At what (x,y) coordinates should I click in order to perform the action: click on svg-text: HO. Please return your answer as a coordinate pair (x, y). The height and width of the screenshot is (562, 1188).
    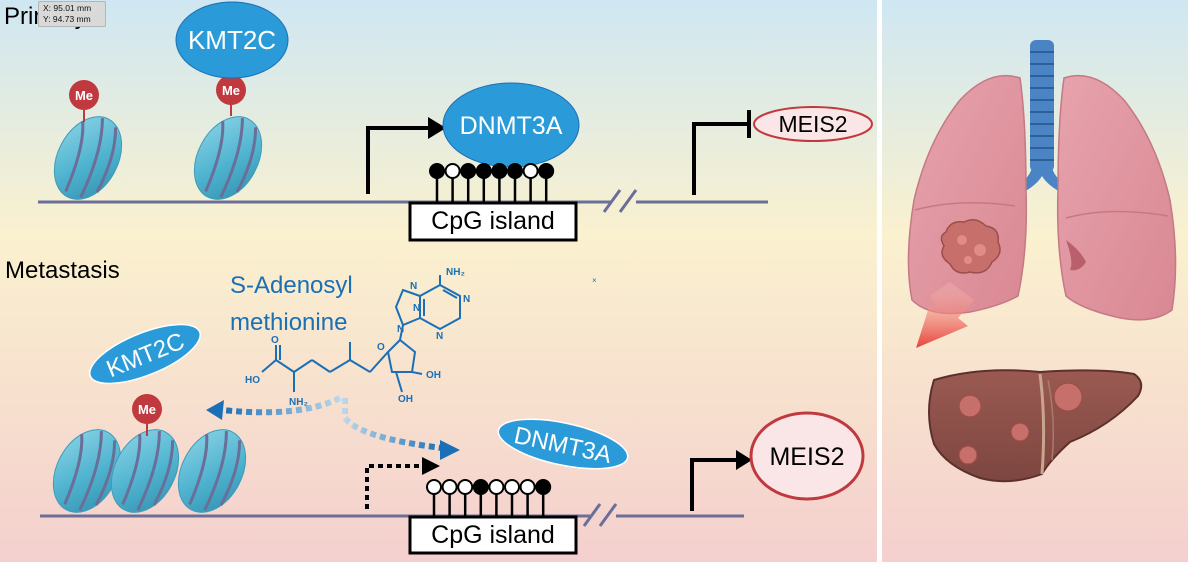
    Looking at the image, I should click on (252, 380).